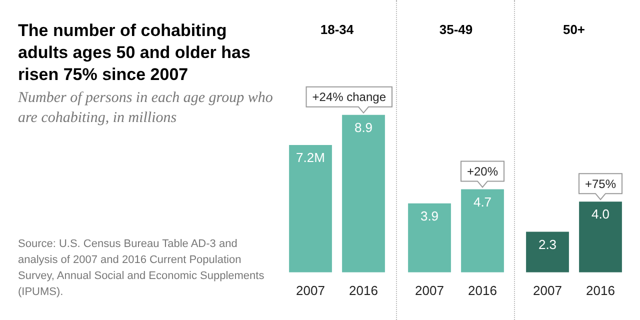 The height and width of the screenshot is (320, 640). I want to click on annotation: +75%, so click(600, 183).